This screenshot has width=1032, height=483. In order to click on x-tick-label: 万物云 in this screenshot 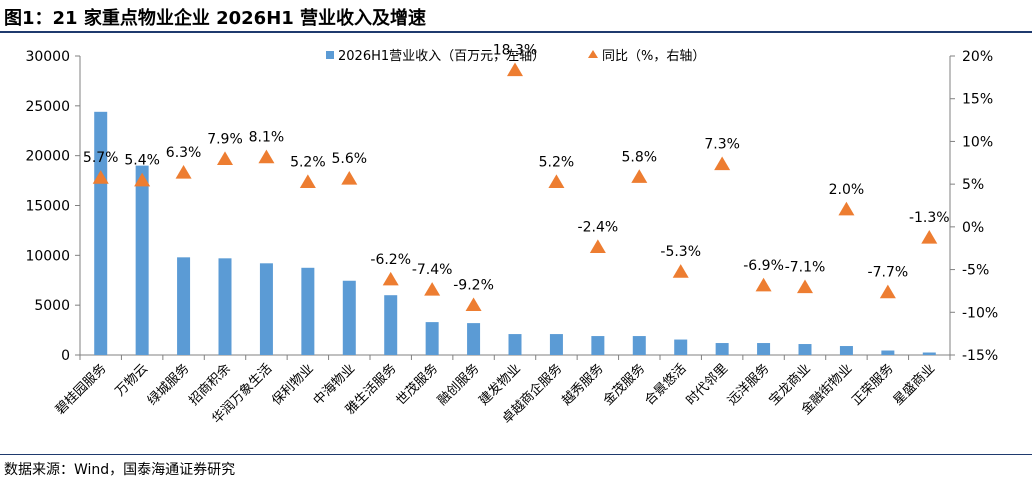, I will do `click(132, 380)`.